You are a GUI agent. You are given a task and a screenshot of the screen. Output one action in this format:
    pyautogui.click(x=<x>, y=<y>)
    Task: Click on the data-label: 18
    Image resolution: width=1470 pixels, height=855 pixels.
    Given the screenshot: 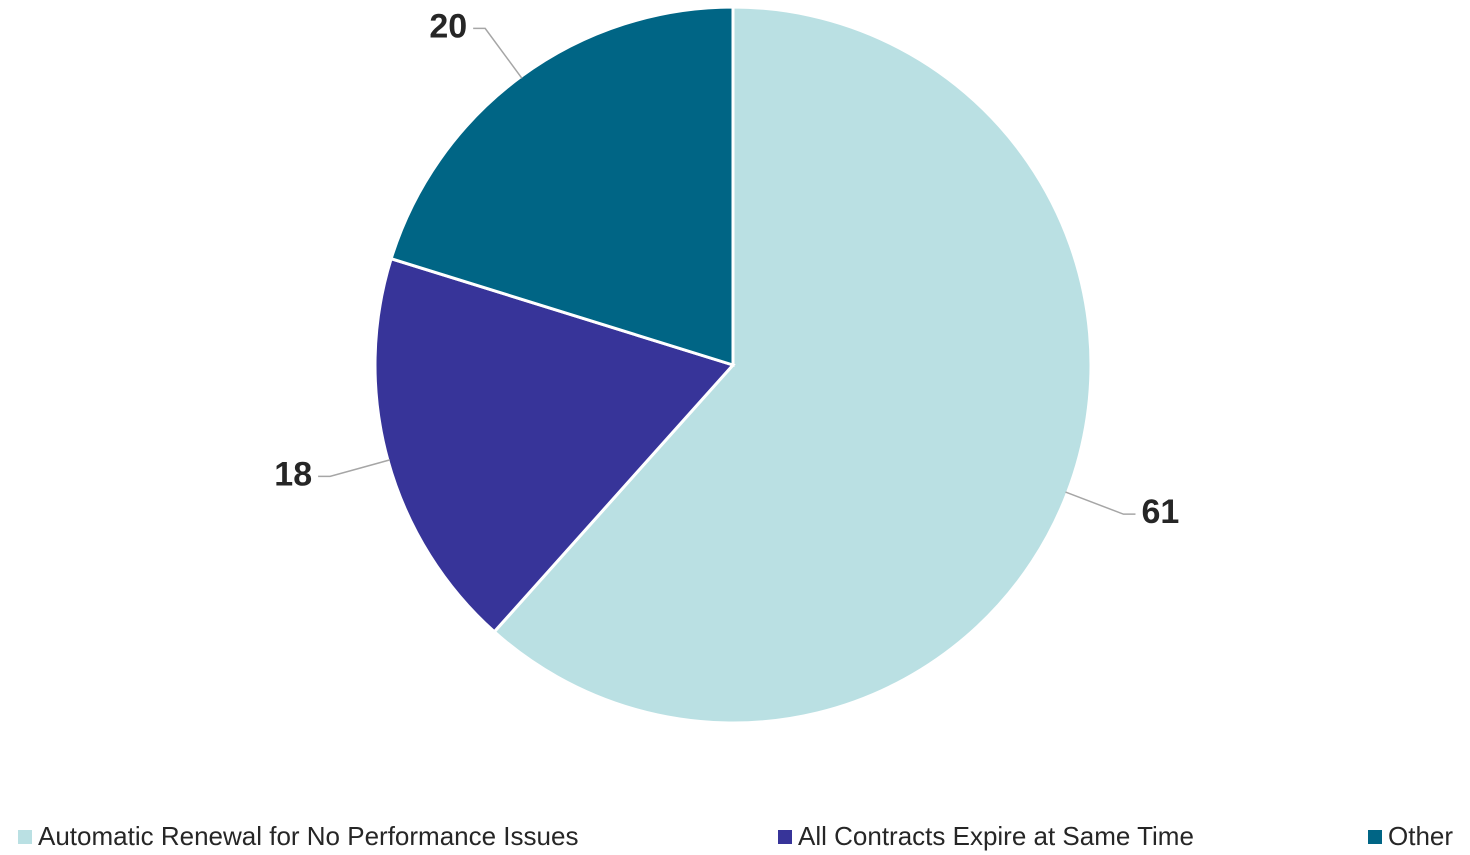 What is the action you would take?
    pyautogui.click(x=293, y=474)
    